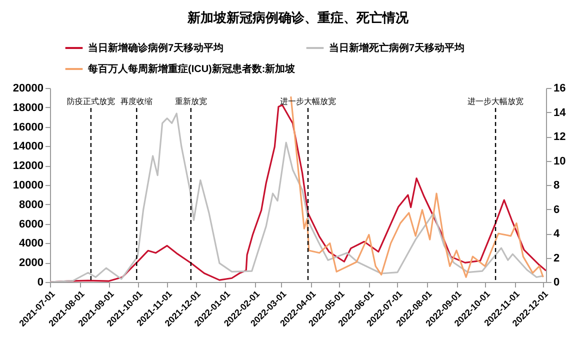 Image resolution: width=585 pixels, height=346 pixels. What do you see at coordinates (298, 17) in the screenshot?
I see `chart-title: 新加坡新冠病例确诊、重症、死亡情况` at bounding box center [298, 17].